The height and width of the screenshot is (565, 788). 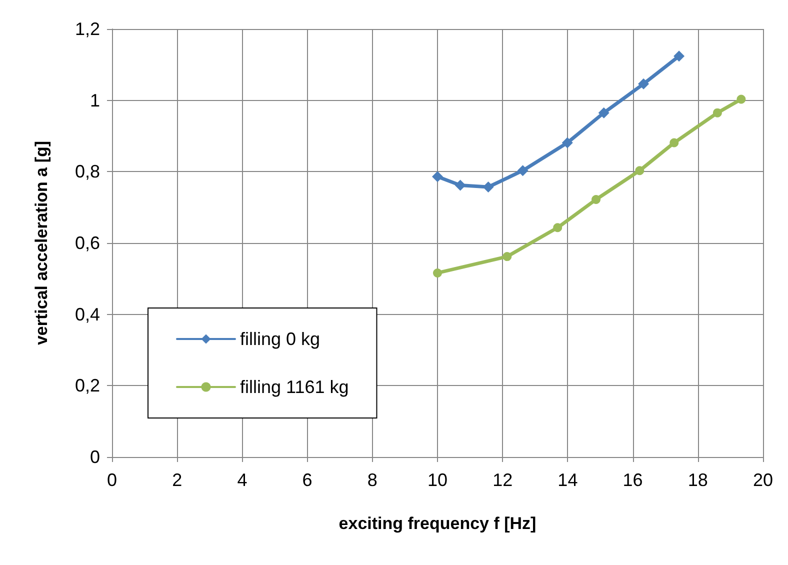 I want to click on y-tick-label: 0, so click(x=95, y=457).